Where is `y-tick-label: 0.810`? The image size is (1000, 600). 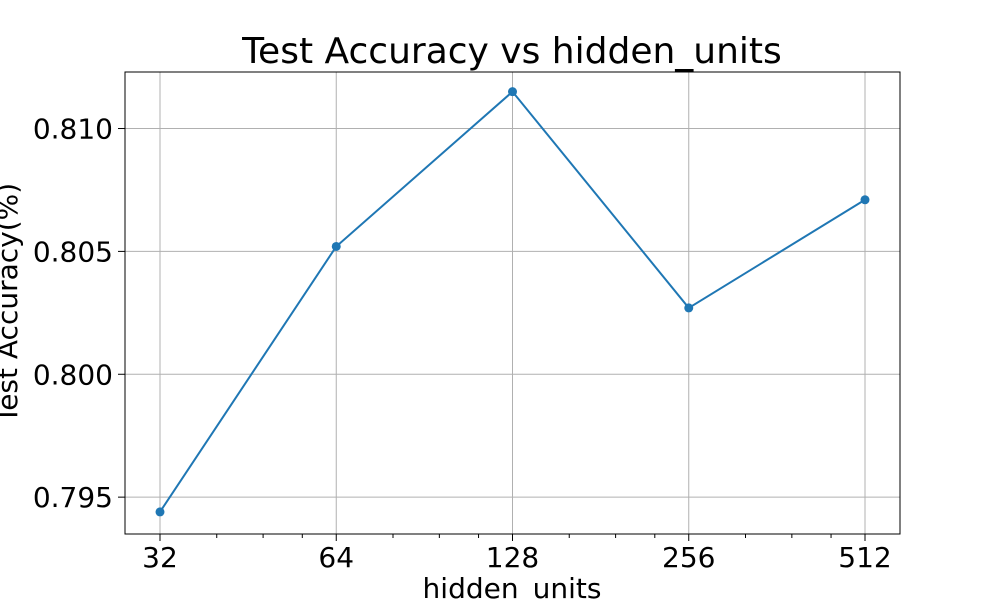 y-tick-label: 0.810 is located at coordinates (73, 129).